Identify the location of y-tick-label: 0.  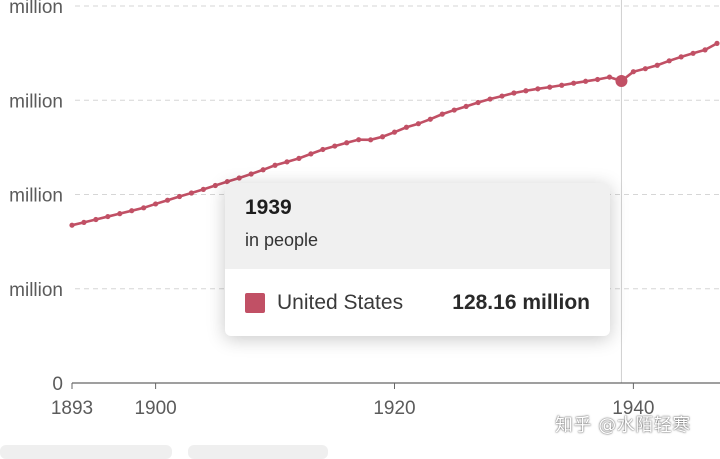
(57, 384).